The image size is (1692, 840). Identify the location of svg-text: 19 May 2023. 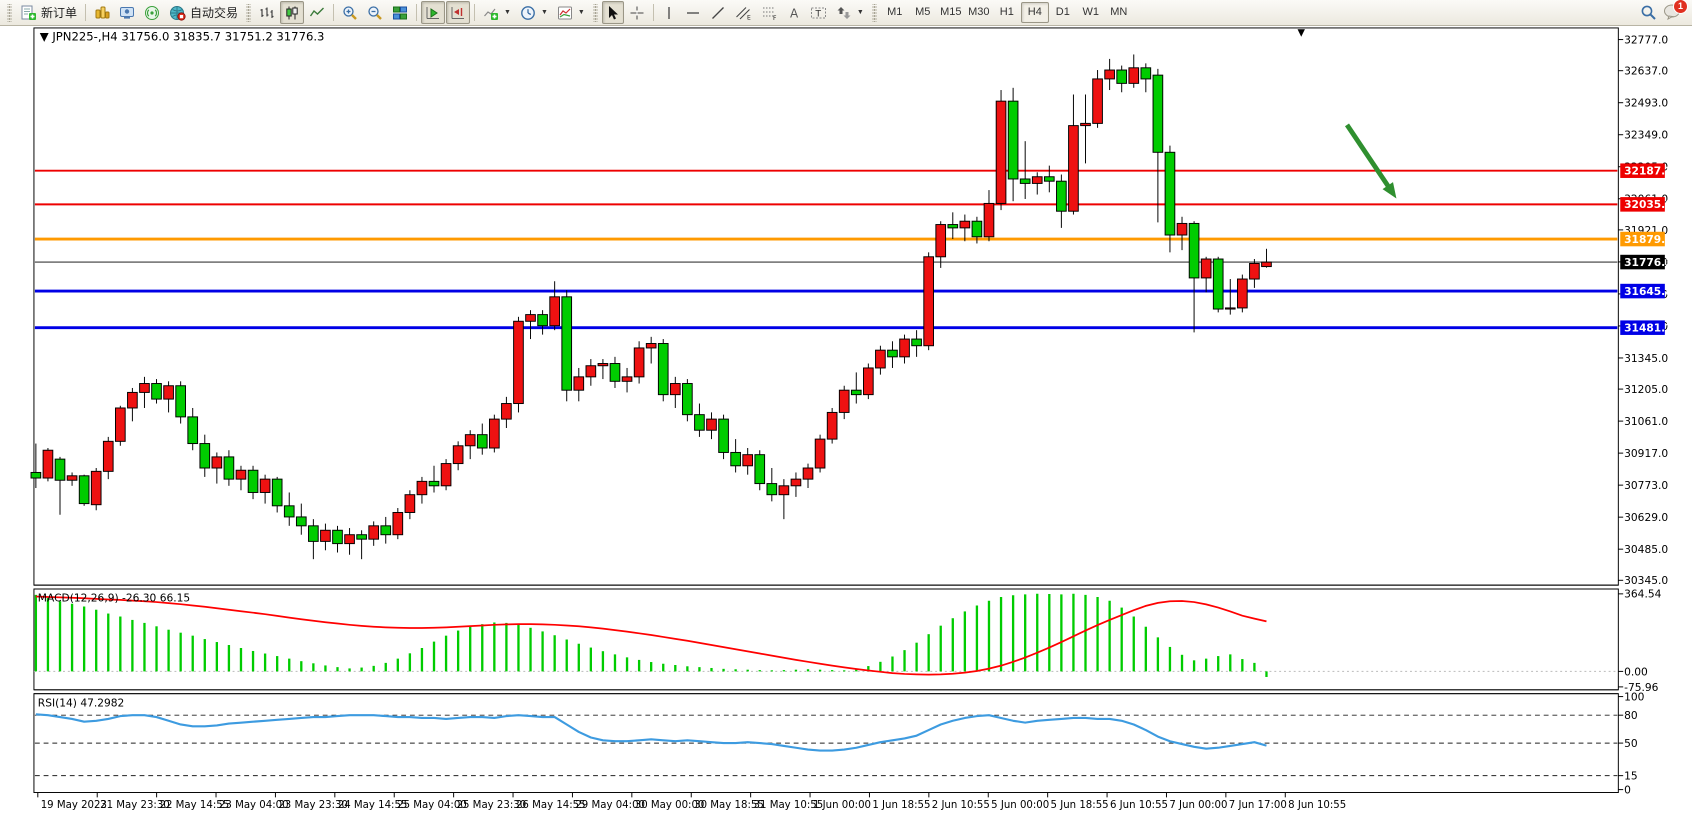
(74, 805).